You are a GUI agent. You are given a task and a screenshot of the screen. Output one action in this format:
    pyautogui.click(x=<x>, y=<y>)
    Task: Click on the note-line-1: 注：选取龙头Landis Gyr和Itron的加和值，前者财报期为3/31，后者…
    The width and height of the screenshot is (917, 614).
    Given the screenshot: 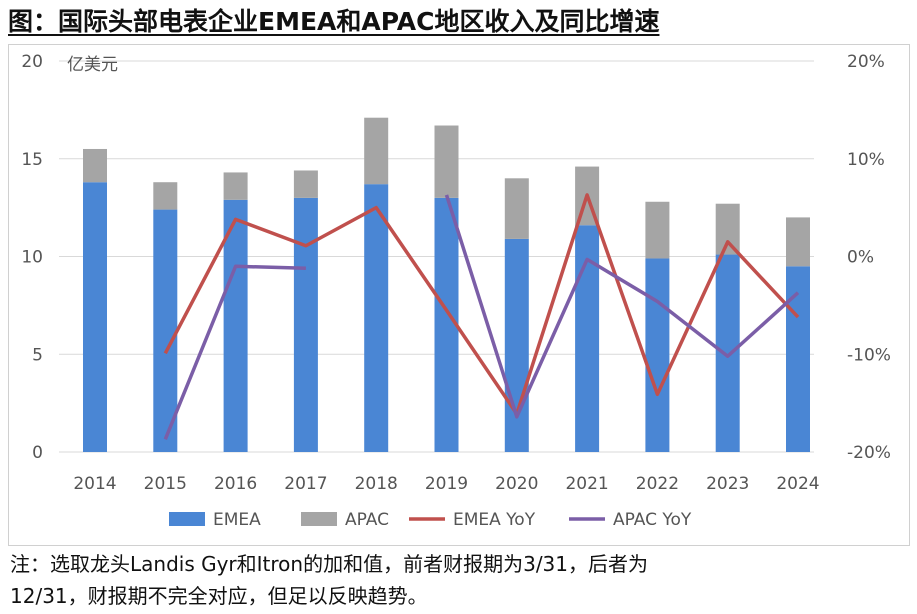 What is the action you would take?
    pyautogui.click(x=329, y=564)
    